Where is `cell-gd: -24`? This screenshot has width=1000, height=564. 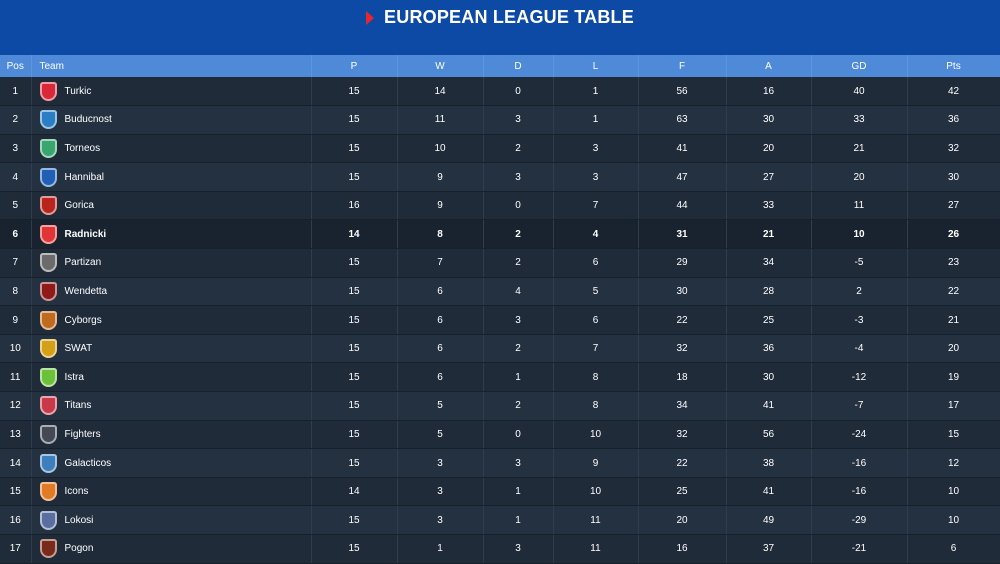
cell-gd: -24 is located at coordinates (859, 435).